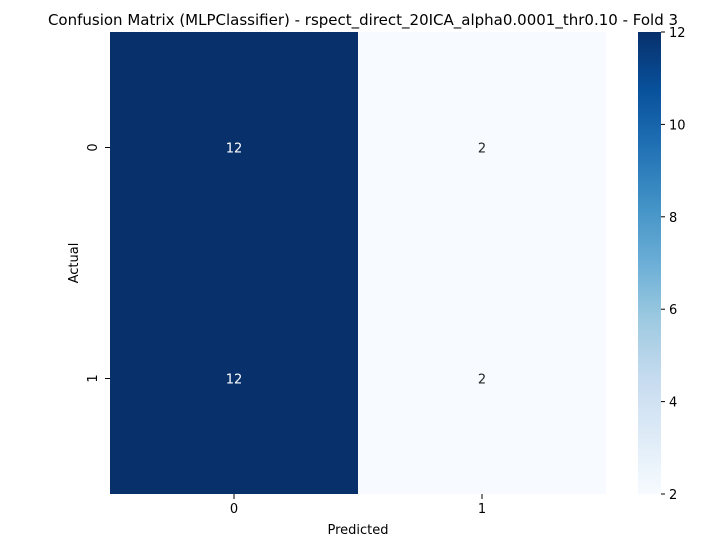  I want to click on colorbar-tick-label-4: 10, so click(677, 125).